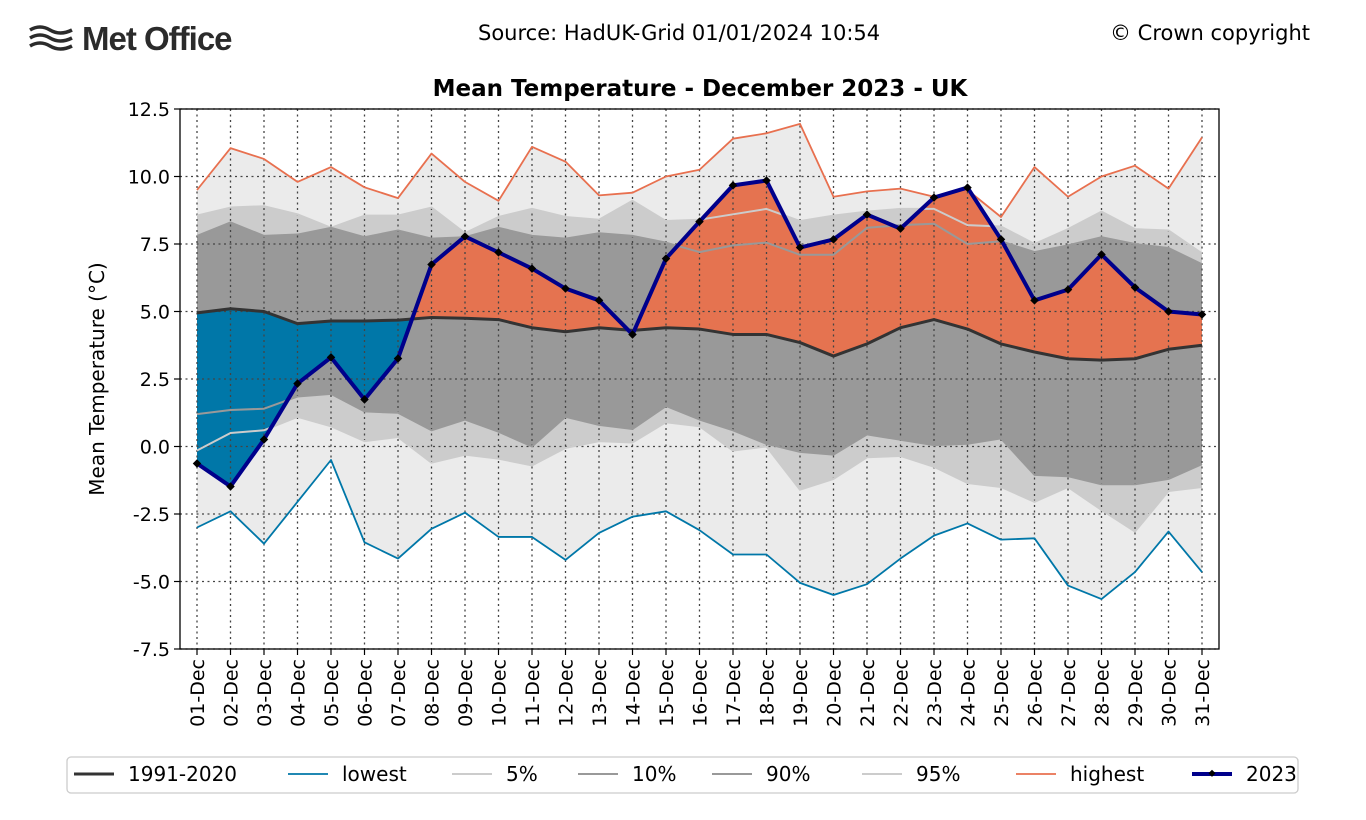 The height and width of the screenshot is (820, 1366). What do you see at coordinates (1002, 693) in the screenshot?
I see `x-tick-label: 25-Dec` at bounding box center [1002, 693].